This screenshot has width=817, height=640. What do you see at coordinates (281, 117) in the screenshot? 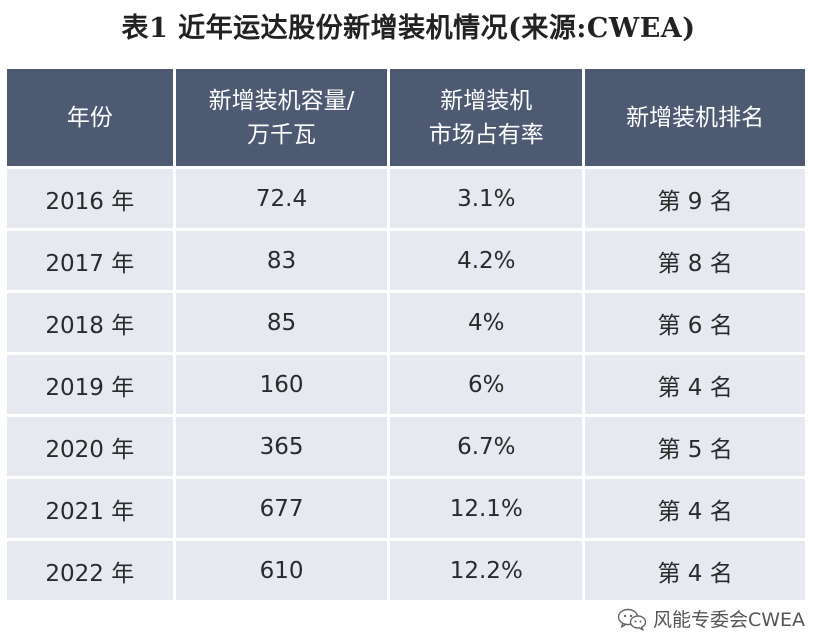
I see `header-capacity: 新增装机容量/ 万千瓦` at bounding box center [281, 117].